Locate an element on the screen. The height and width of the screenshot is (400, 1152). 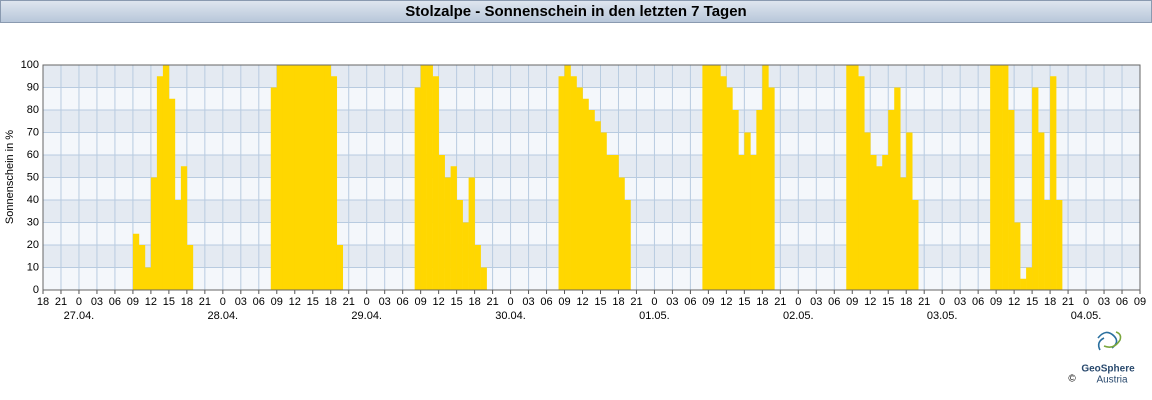
y-tick-label: 0 is located at coordinates (36, 290).